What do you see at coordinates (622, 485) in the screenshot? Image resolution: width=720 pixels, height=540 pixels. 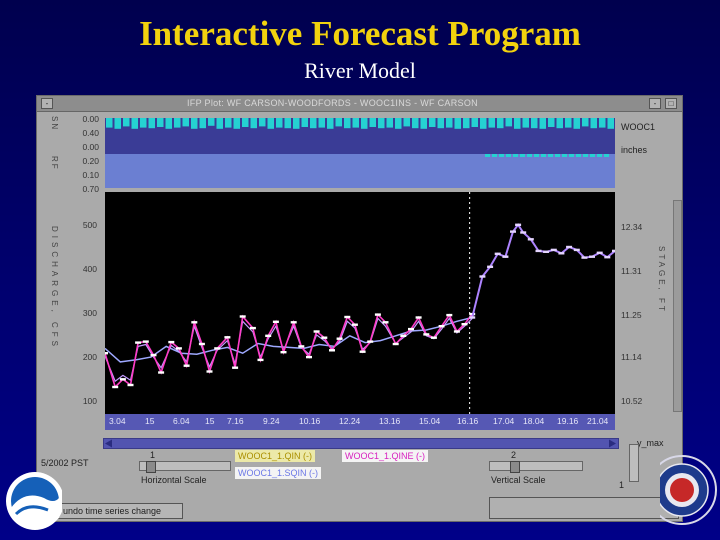 I see `ymax-value: 1` at bounding box center [622, 485].